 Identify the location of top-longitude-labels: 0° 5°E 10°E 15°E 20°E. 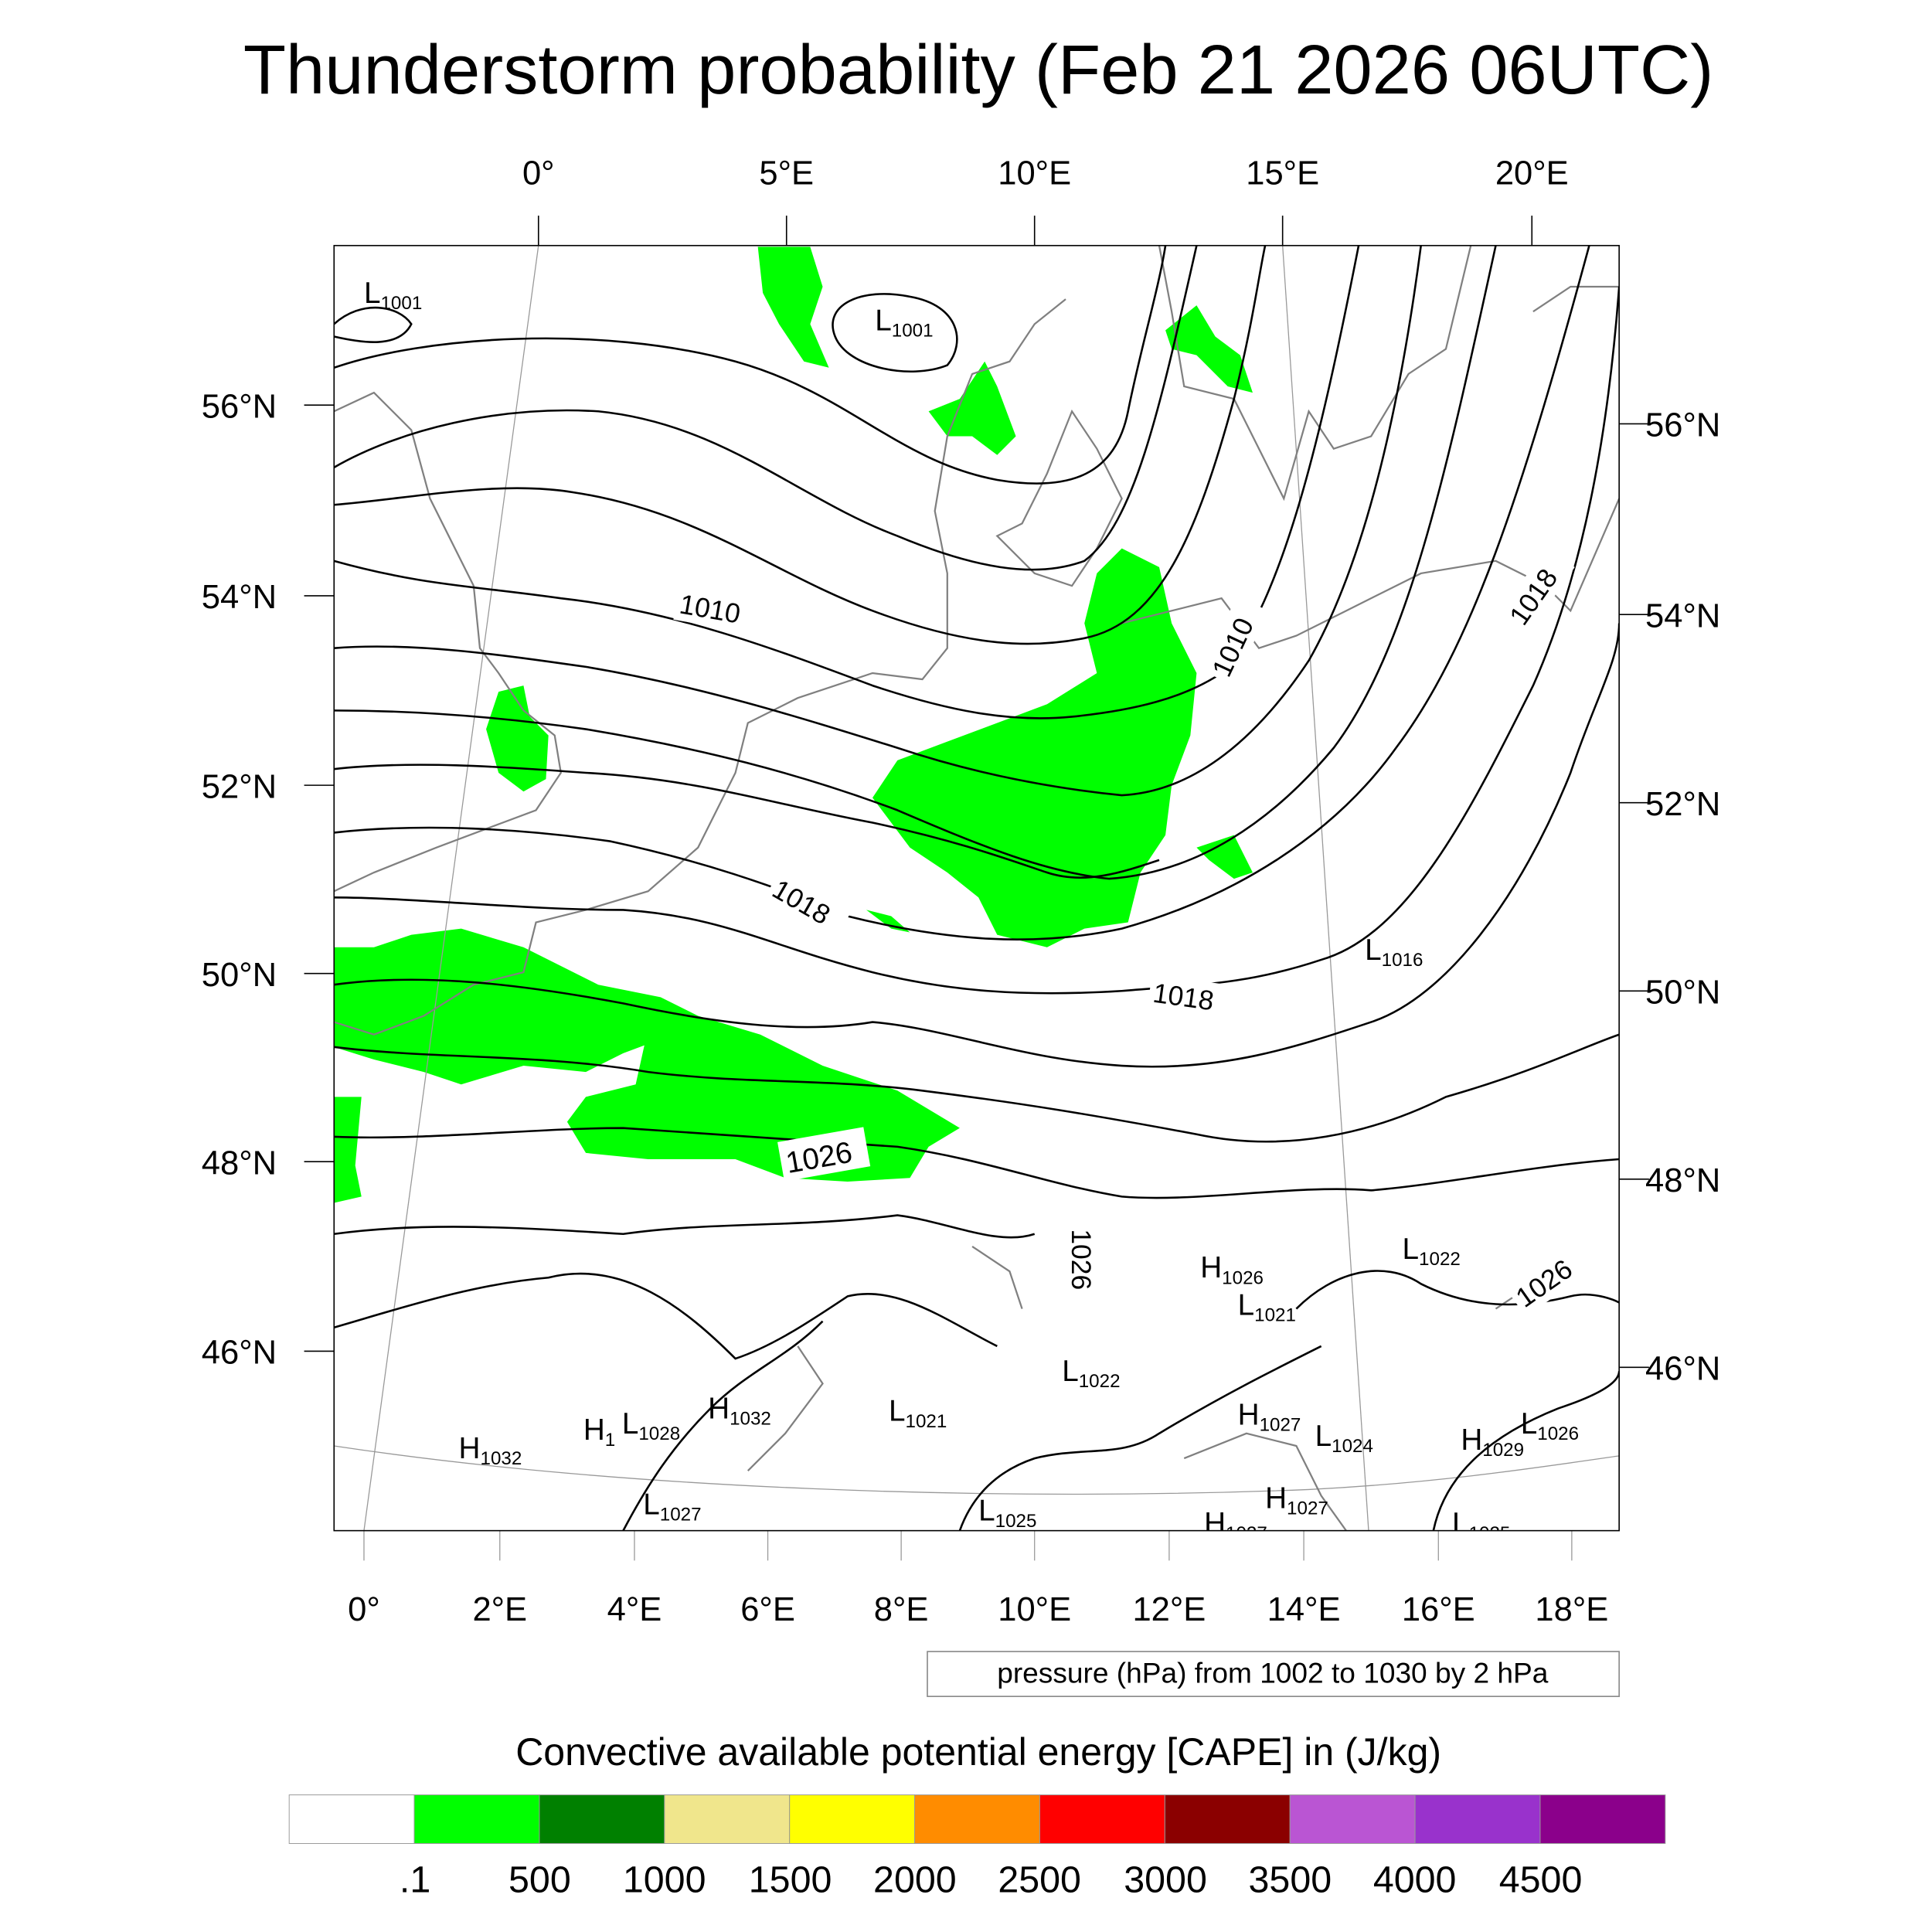
(1045, 174).